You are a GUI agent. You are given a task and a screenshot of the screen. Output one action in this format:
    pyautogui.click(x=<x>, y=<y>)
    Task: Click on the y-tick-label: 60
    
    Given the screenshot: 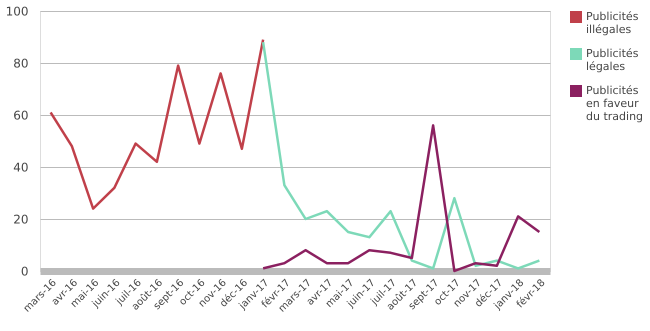 What is the action you would take?
    pyautogui.click(x=20, y=115)
    